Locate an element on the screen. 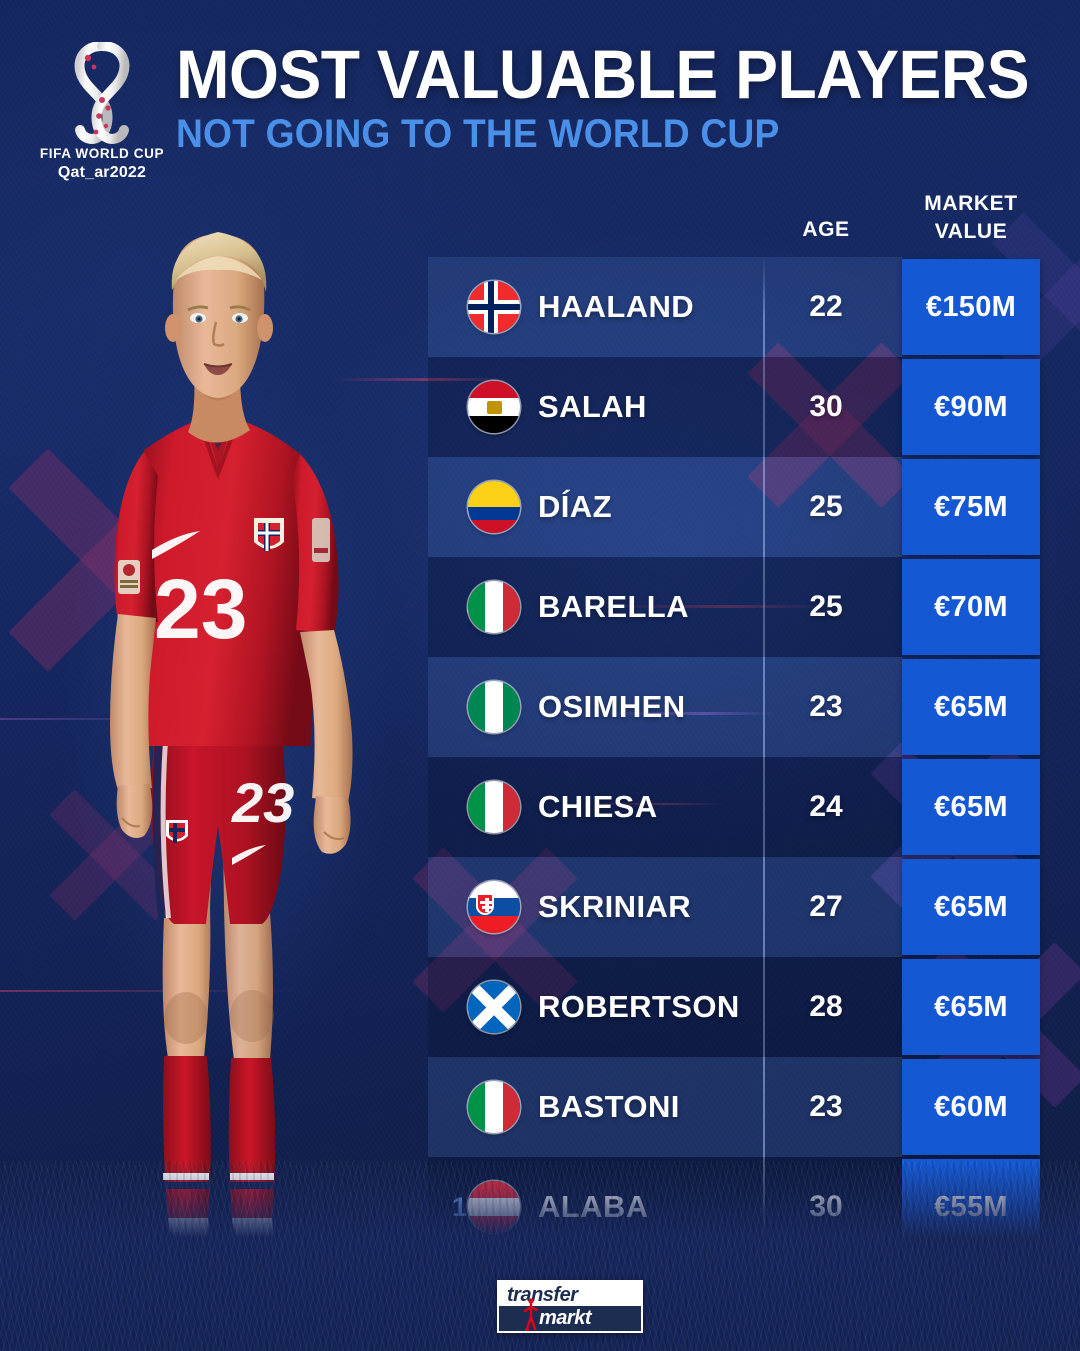 This screenshot has width=1080, height=1351. table-row: 4BARELLA25€70M is located at coordinates (540, 607).